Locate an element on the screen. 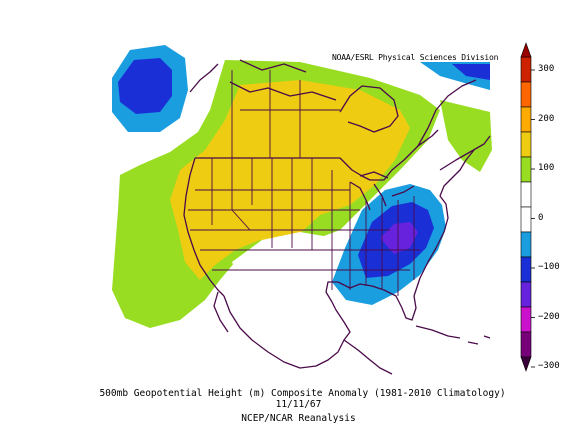  alaska-coast is located at coordinates (204, 78).